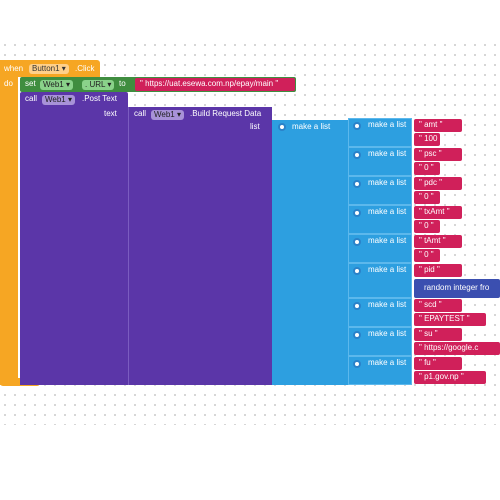 Image resolution: width=500 pixels, height=500 pixels. I want to click on component-dropdown: Button1 ▾, so click(49, 69).